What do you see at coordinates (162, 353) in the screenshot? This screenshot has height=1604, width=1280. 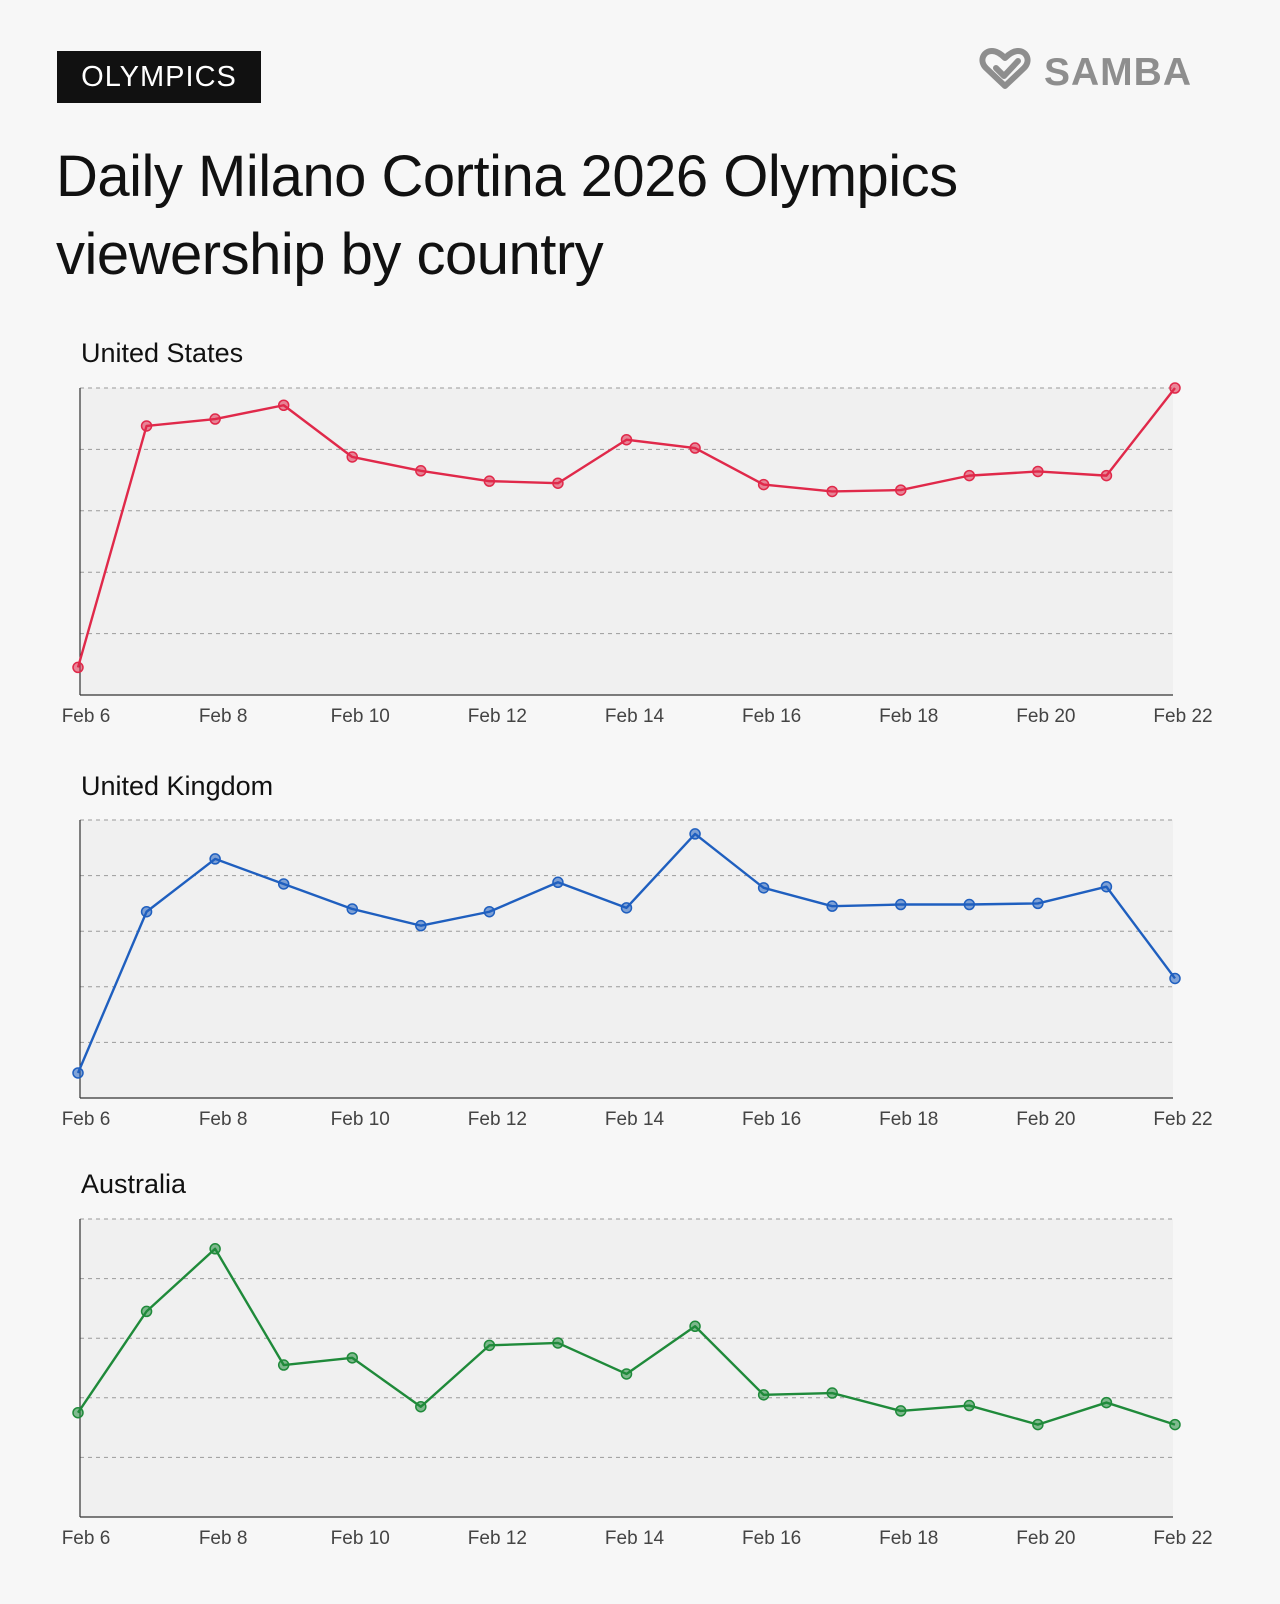 I see `chart-title-united-states: United States` at bounding box center [162, 353].